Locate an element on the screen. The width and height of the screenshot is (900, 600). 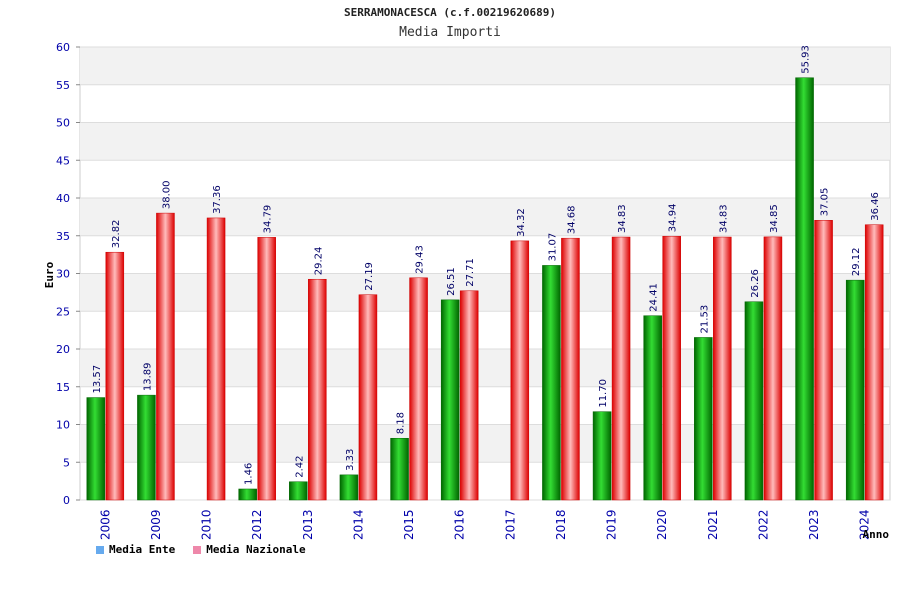
data-label: 27.19 is located at coordinates (369, 276).